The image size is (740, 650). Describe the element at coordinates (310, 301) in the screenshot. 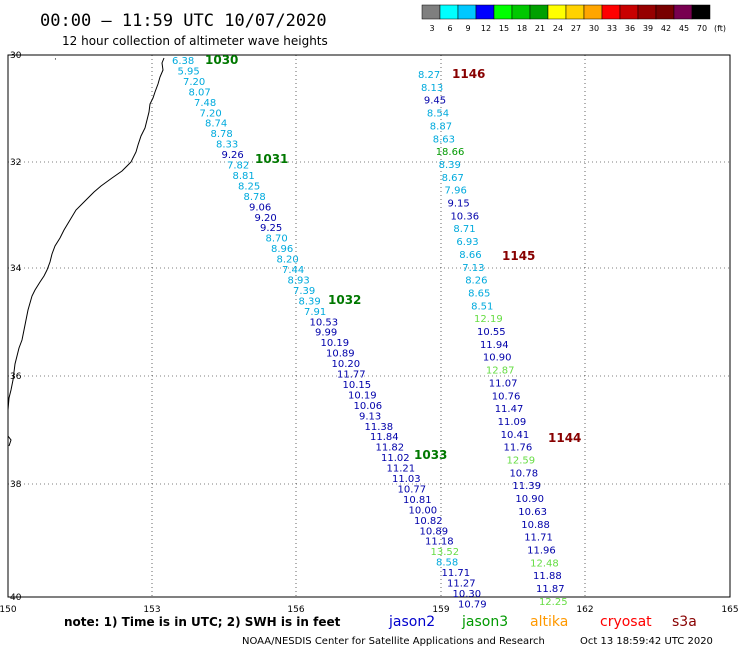

I see `swh-value: 8.39` at that location.